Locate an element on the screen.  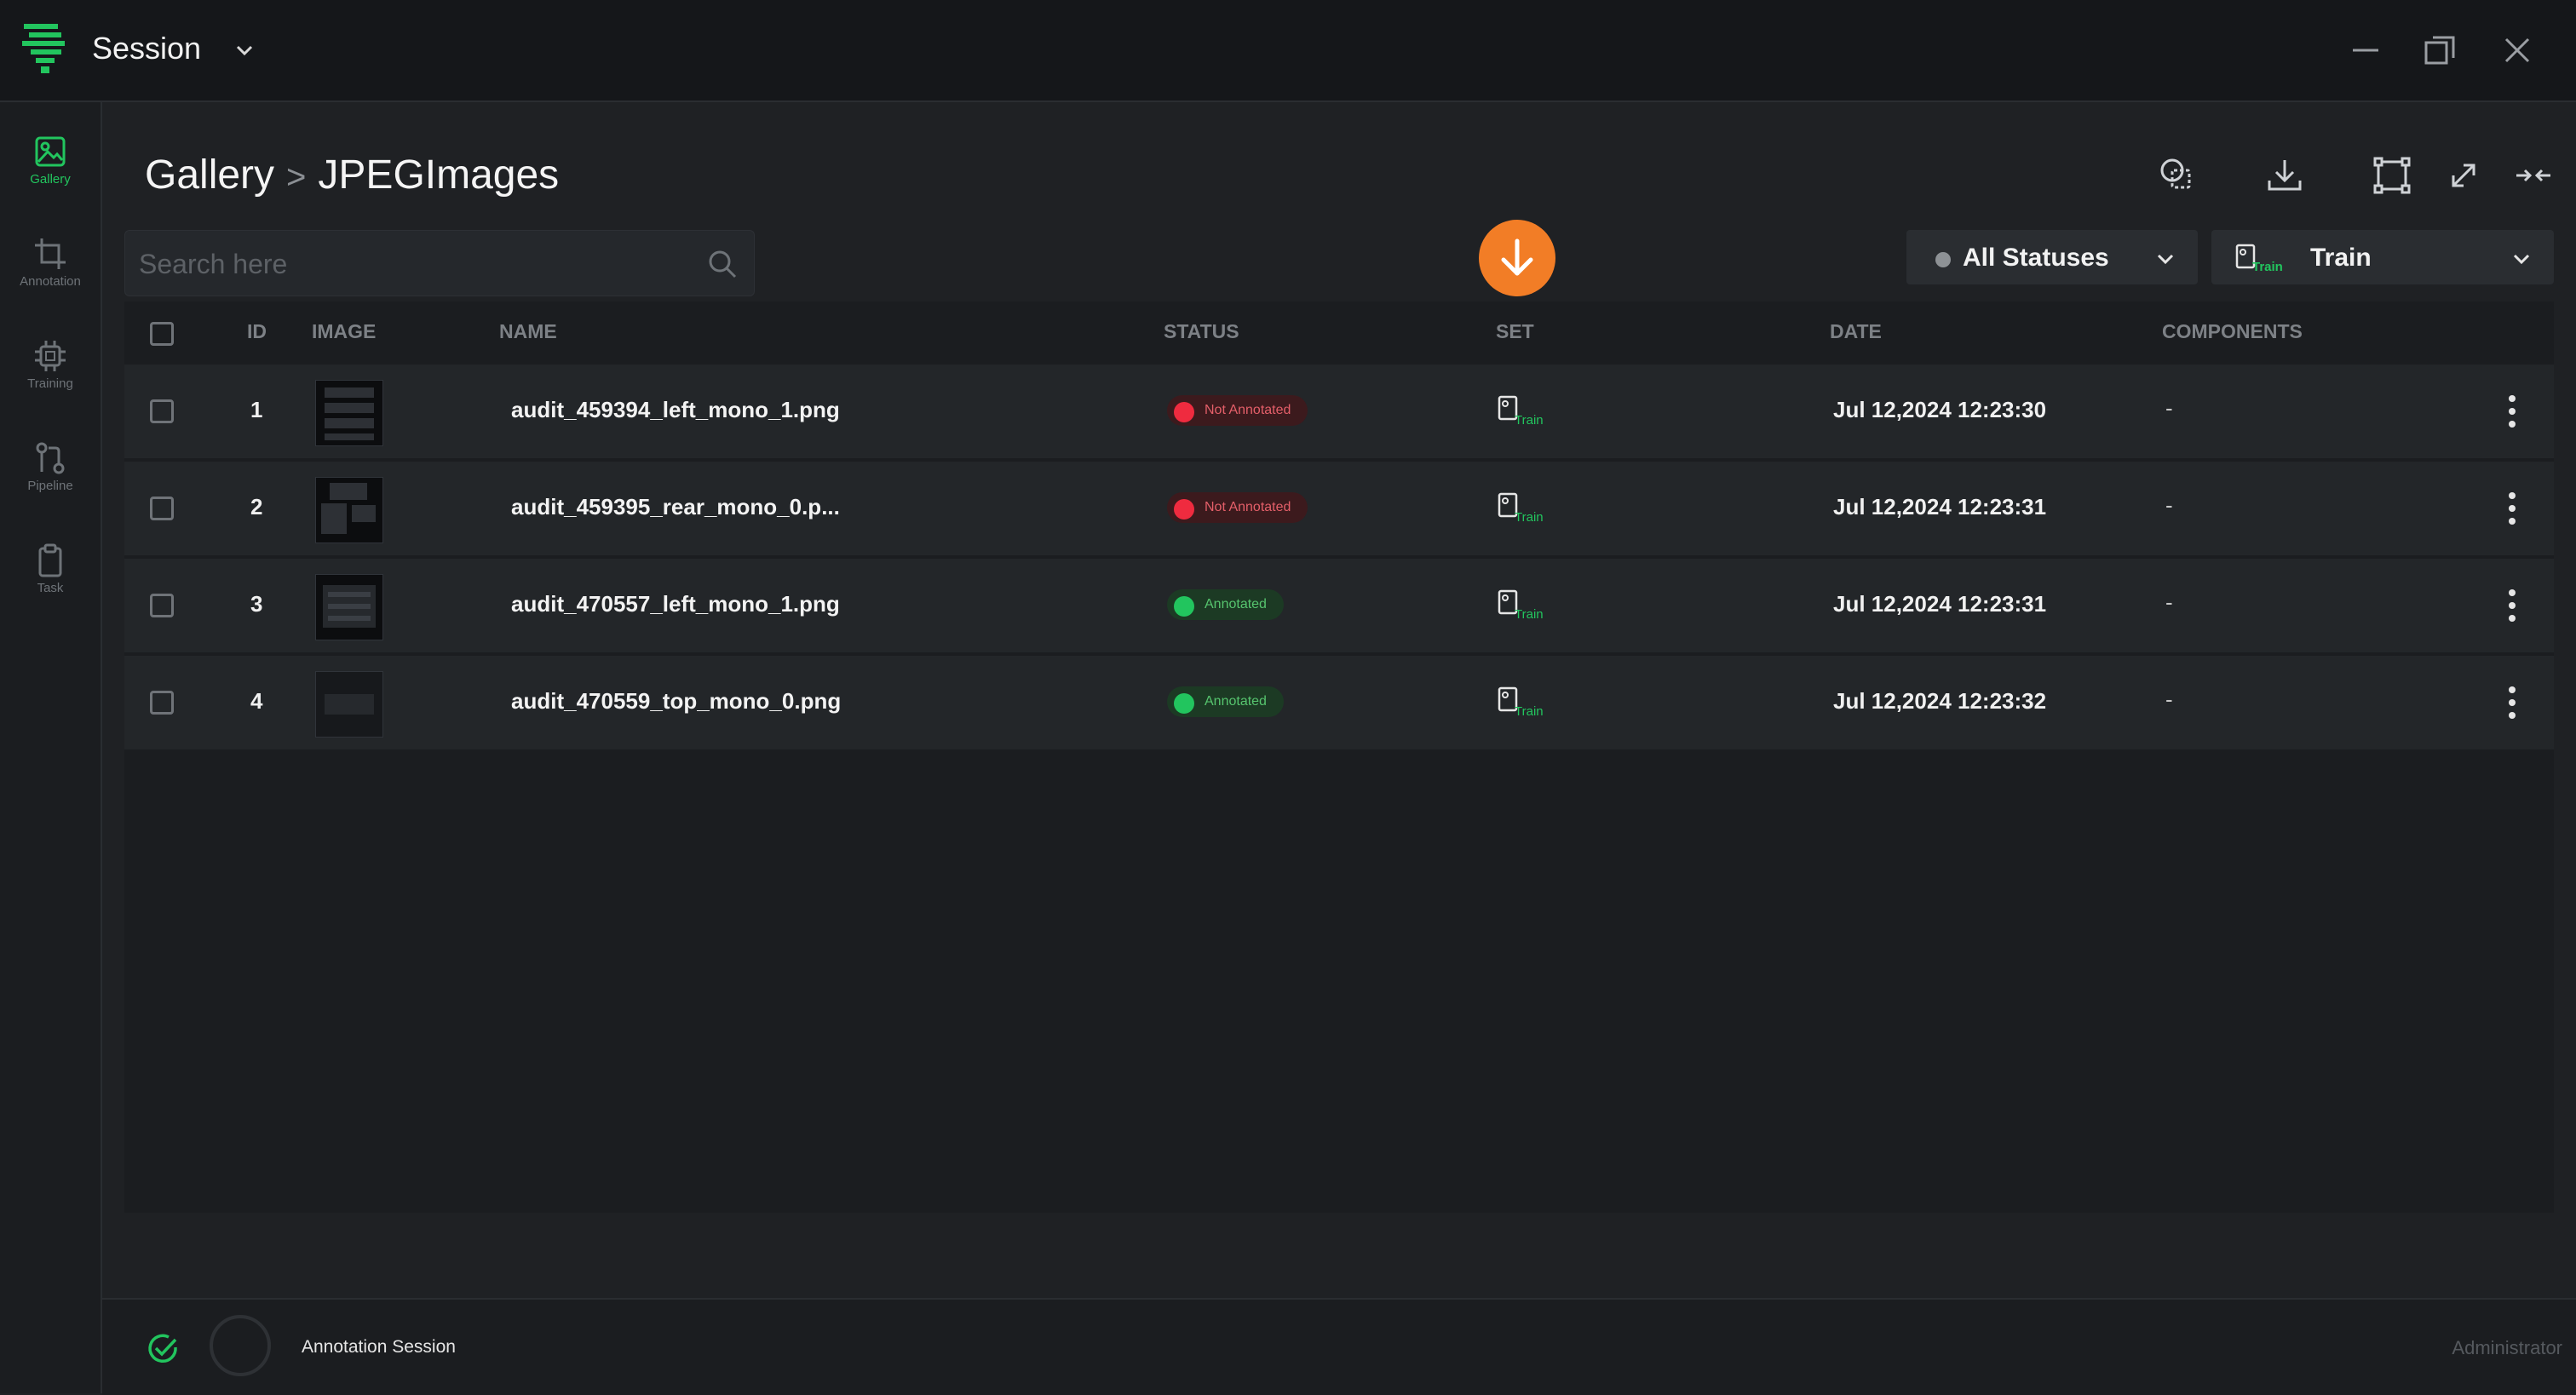
column-header-status: STATUS is located at coordinates (1201, 331).